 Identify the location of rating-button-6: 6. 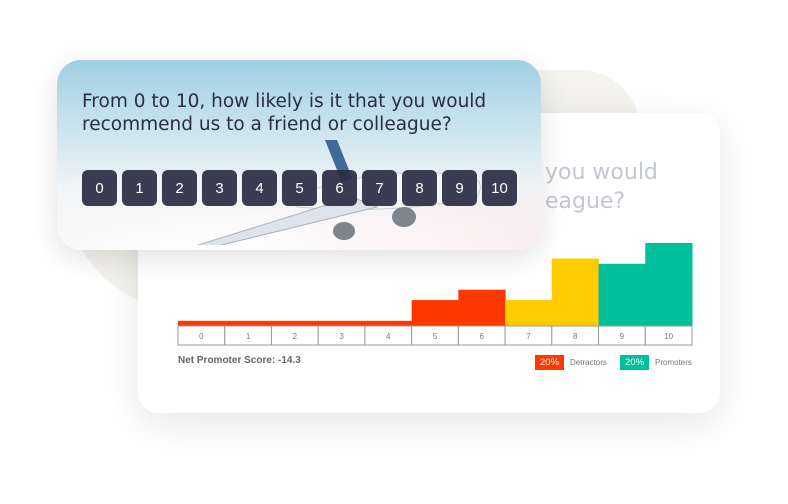
(339, 188).